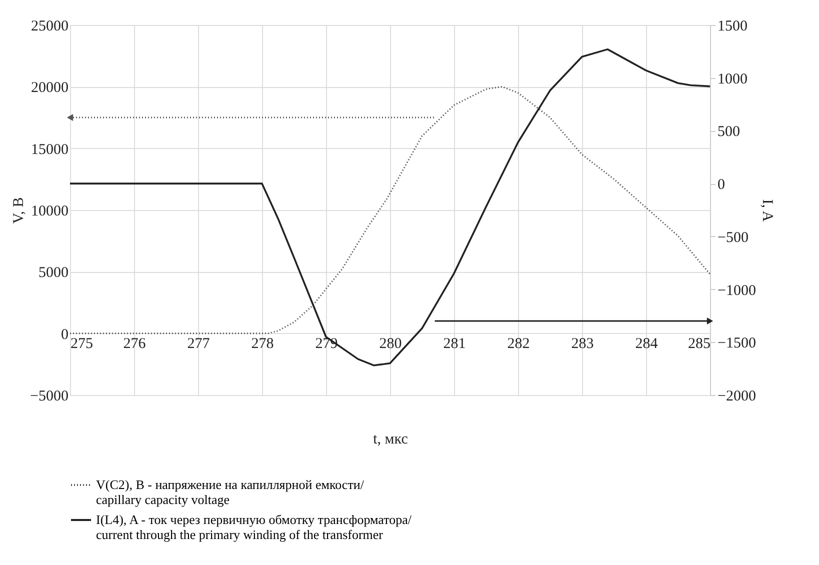 This screenshot has width=819, height=565. What do you see at coordinates (737, 290) in the screenshot?
I see `y2-tick-label: −1000` at bounding box center [737, 290].